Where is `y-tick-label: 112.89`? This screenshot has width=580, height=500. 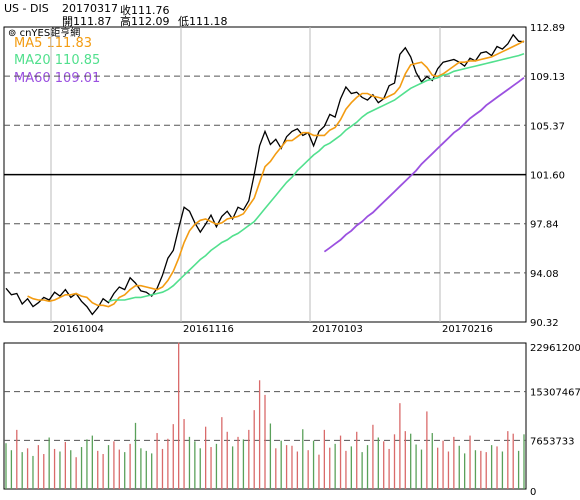
y-tick-label: 112.89 is located at coordinates (547, 28).